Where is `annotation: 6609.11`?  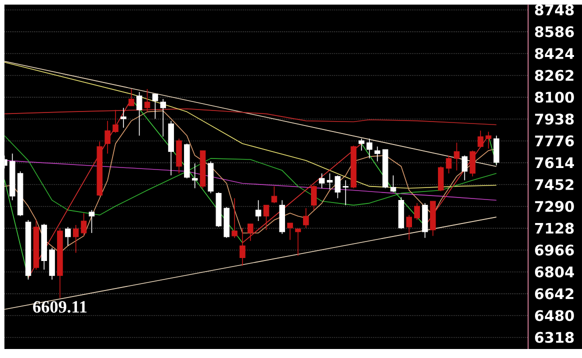
annotation: 6609.11 is located at coordinates (60, 307).